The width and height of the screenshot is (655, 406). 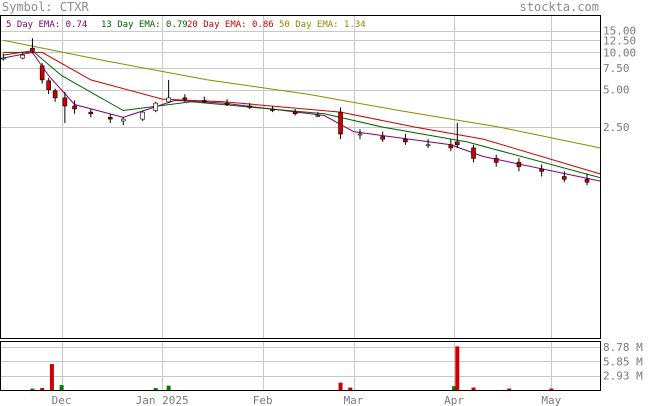 I want to click on legend-entry: 5 Day EMA: 0.74, so click(x=46, y=25).